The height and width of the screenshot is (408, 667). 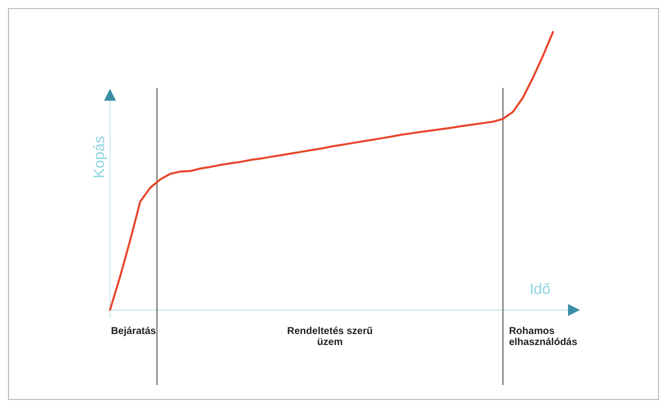 What do you see at coordinates (543, 337) in the screenshot?
I see `text: Rohamos elhasználódás` at bounding box center [543, 337].